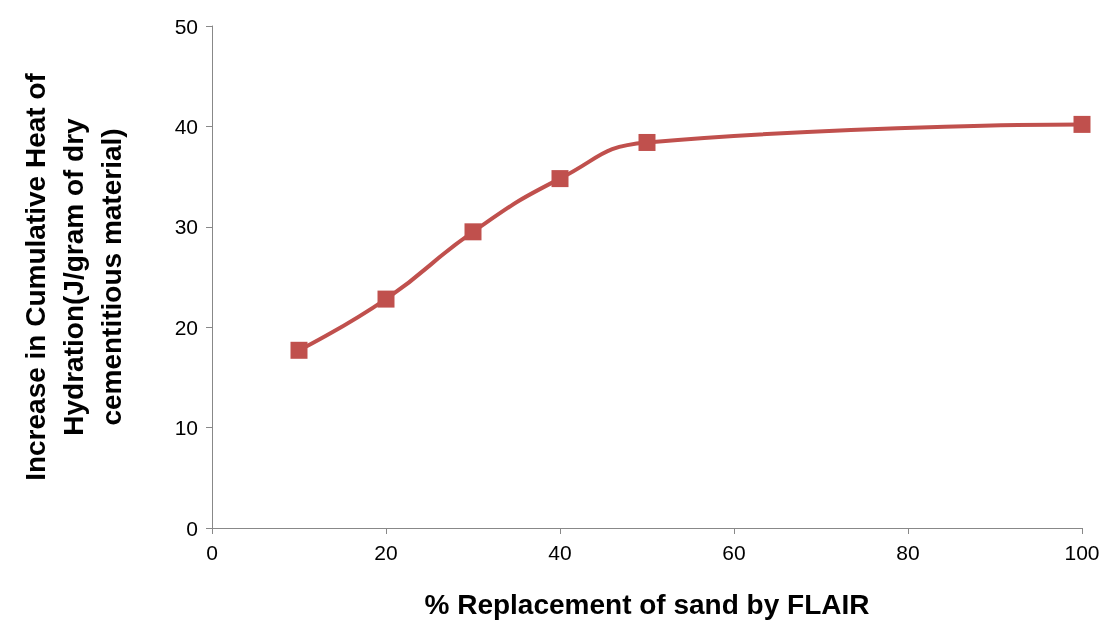  I want to click on x-tick-label: 60, so click(734, 552).